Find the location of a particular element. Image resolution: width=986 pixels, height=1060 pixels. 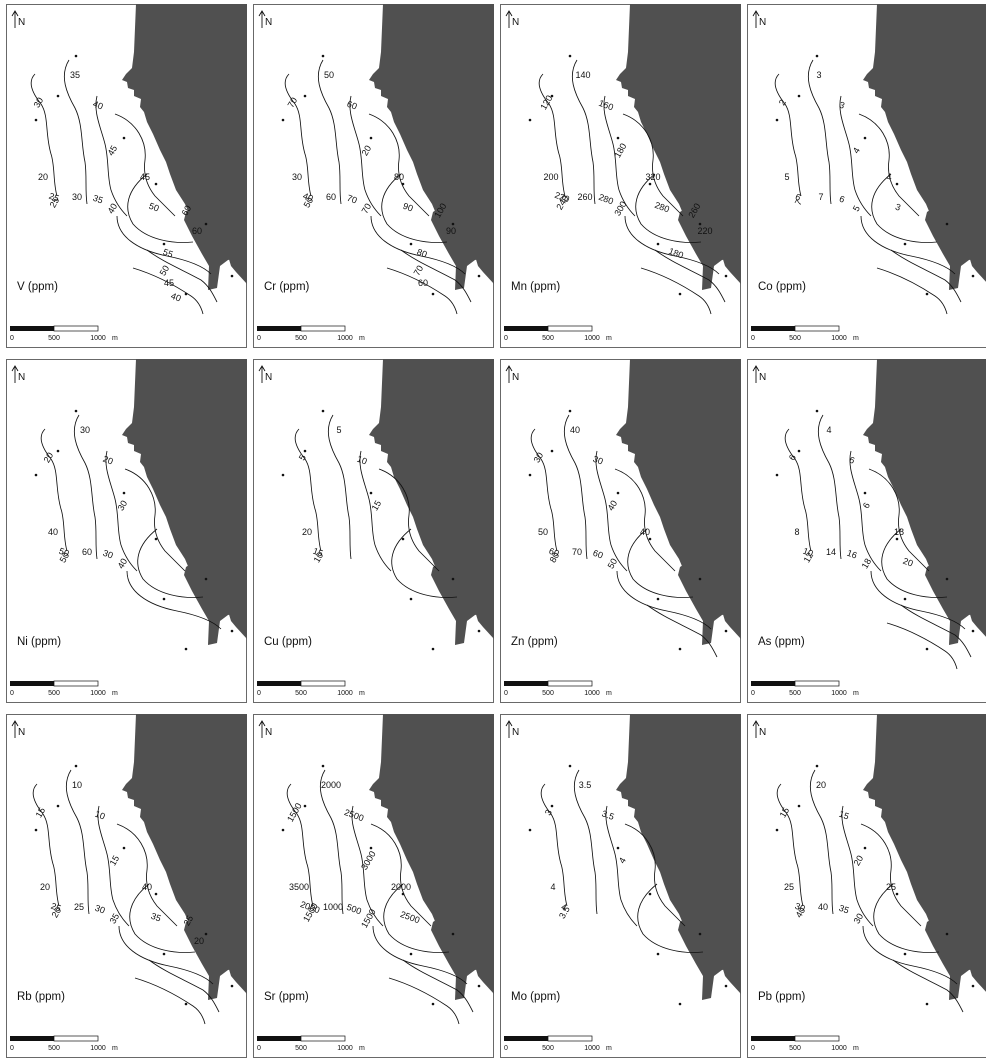

scale-label: m is located at coordinates (115, 693).